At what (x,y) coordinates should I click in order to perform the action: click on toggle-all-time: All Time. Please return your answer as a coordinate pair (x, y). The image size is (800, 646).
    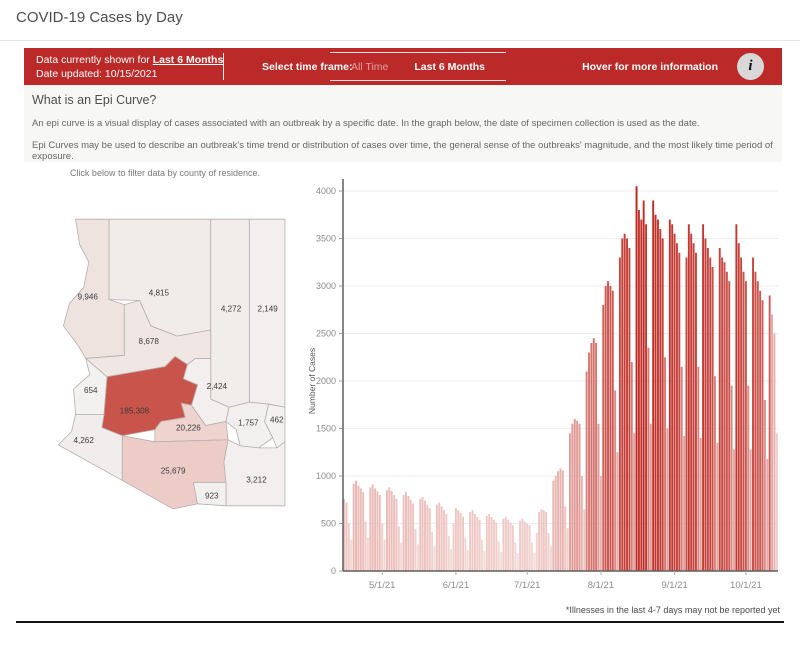
    Looking at the image, I should click on (370, 66).